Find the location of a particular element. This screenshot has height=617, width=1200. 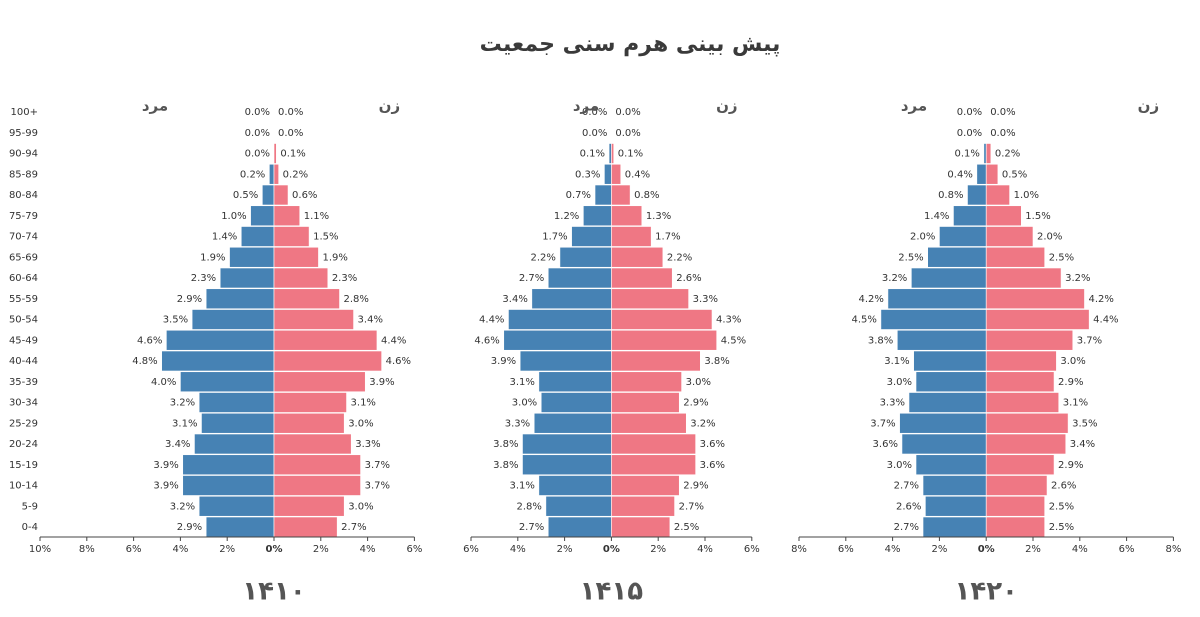

value-label: 3.4% is located at coordinates (370, 320).